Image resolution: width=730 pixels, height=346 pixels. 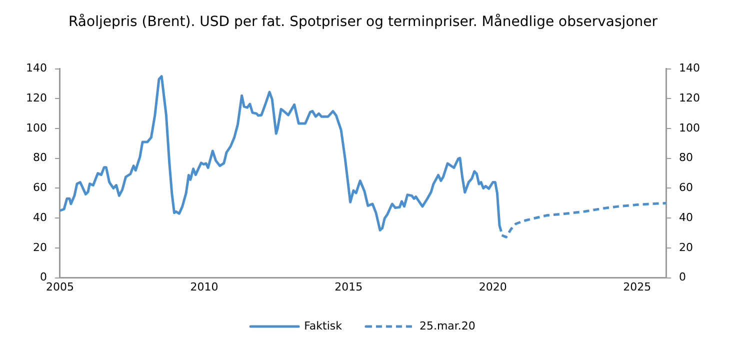 I want to click on y2-tick-label: 60, so click(x=686, y=187).